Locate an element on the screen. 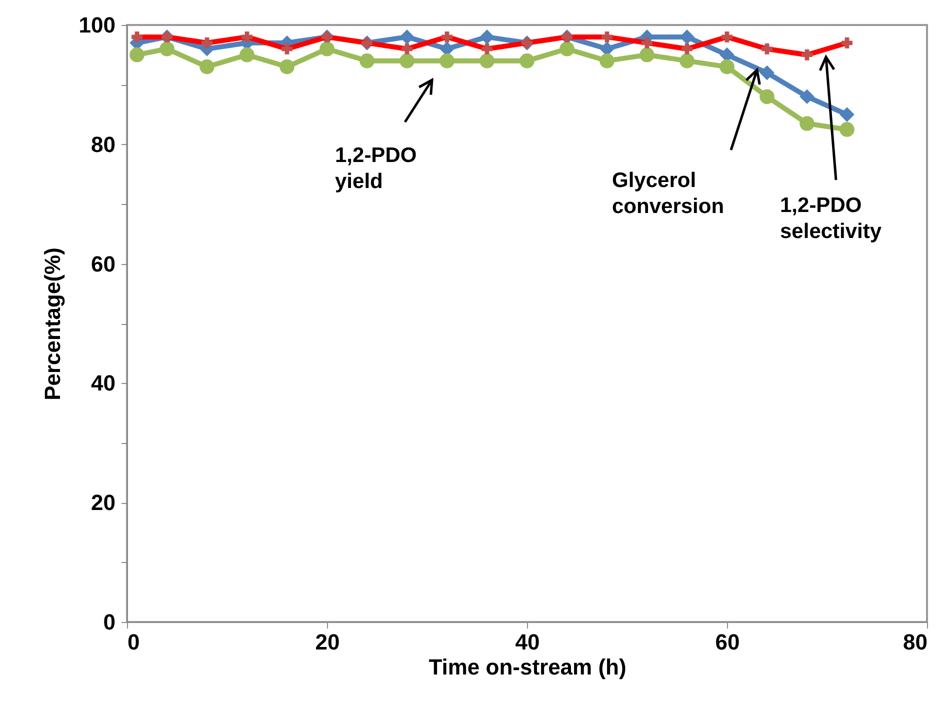 This screenshot has height=713, width=946. x-tick-label: 0 is located at coordinates (134, 642).